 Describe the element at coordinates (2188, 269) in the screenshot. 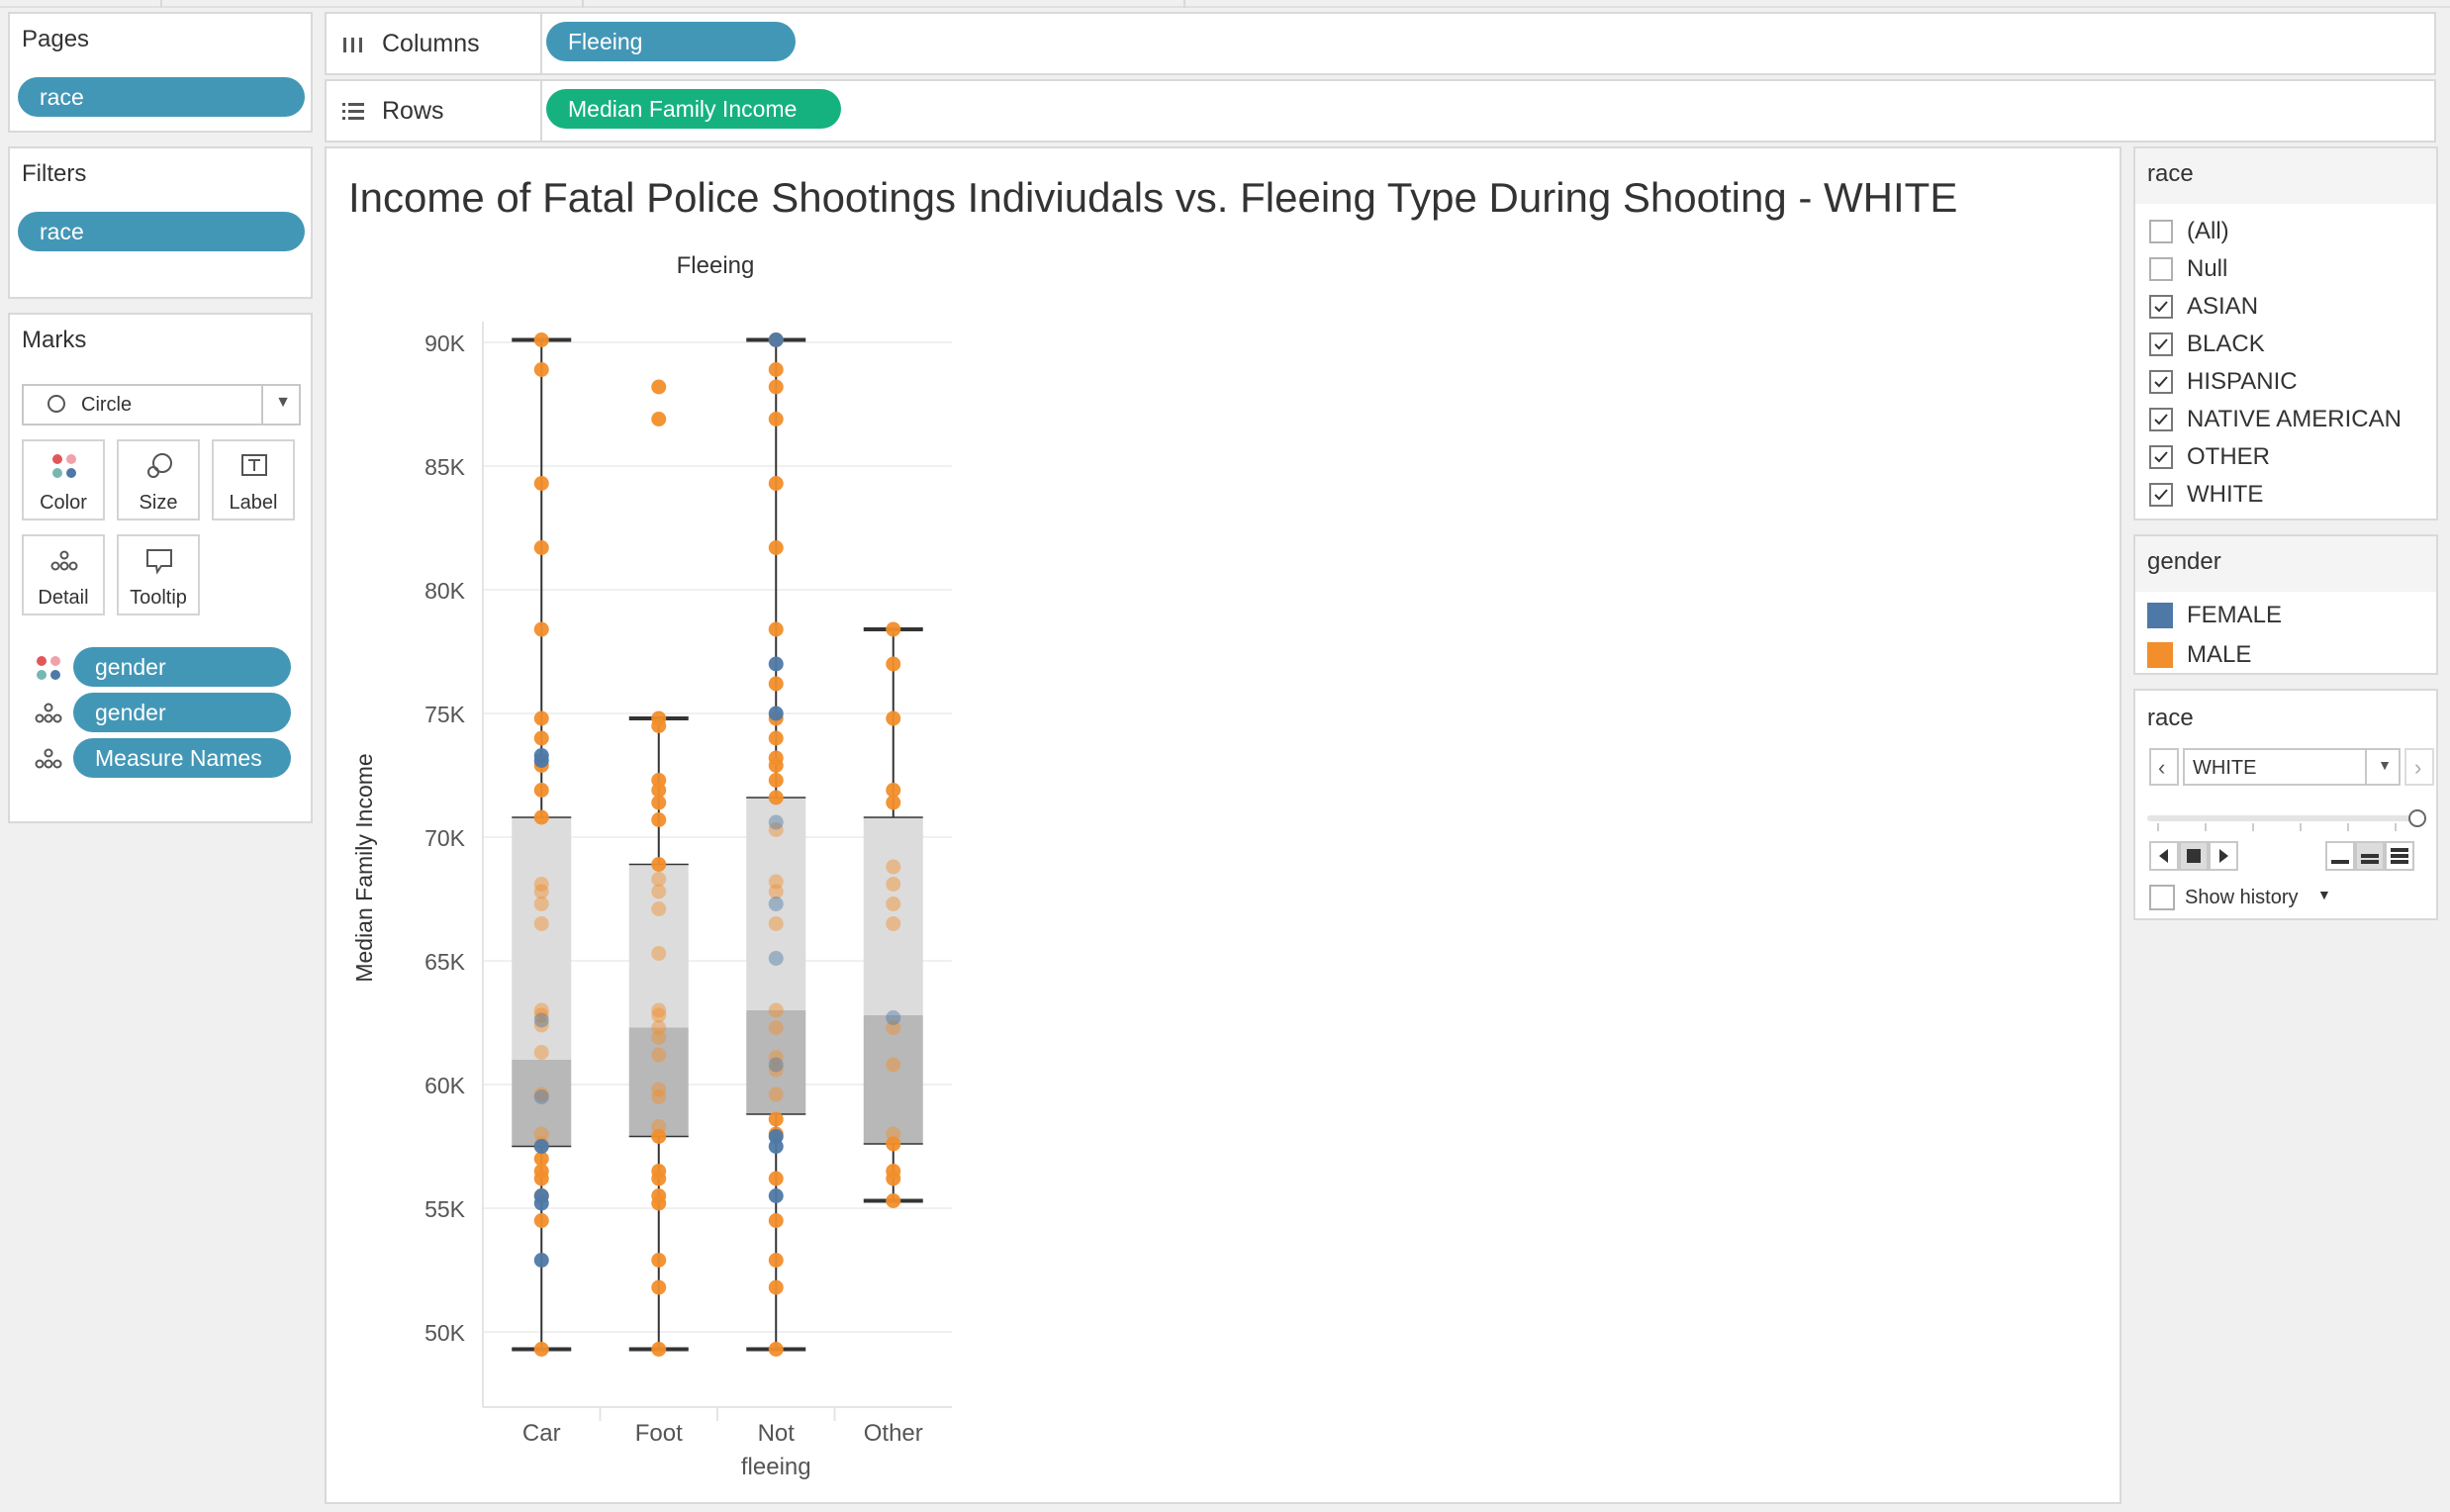

I see `race-filter-item: Null` at that location.